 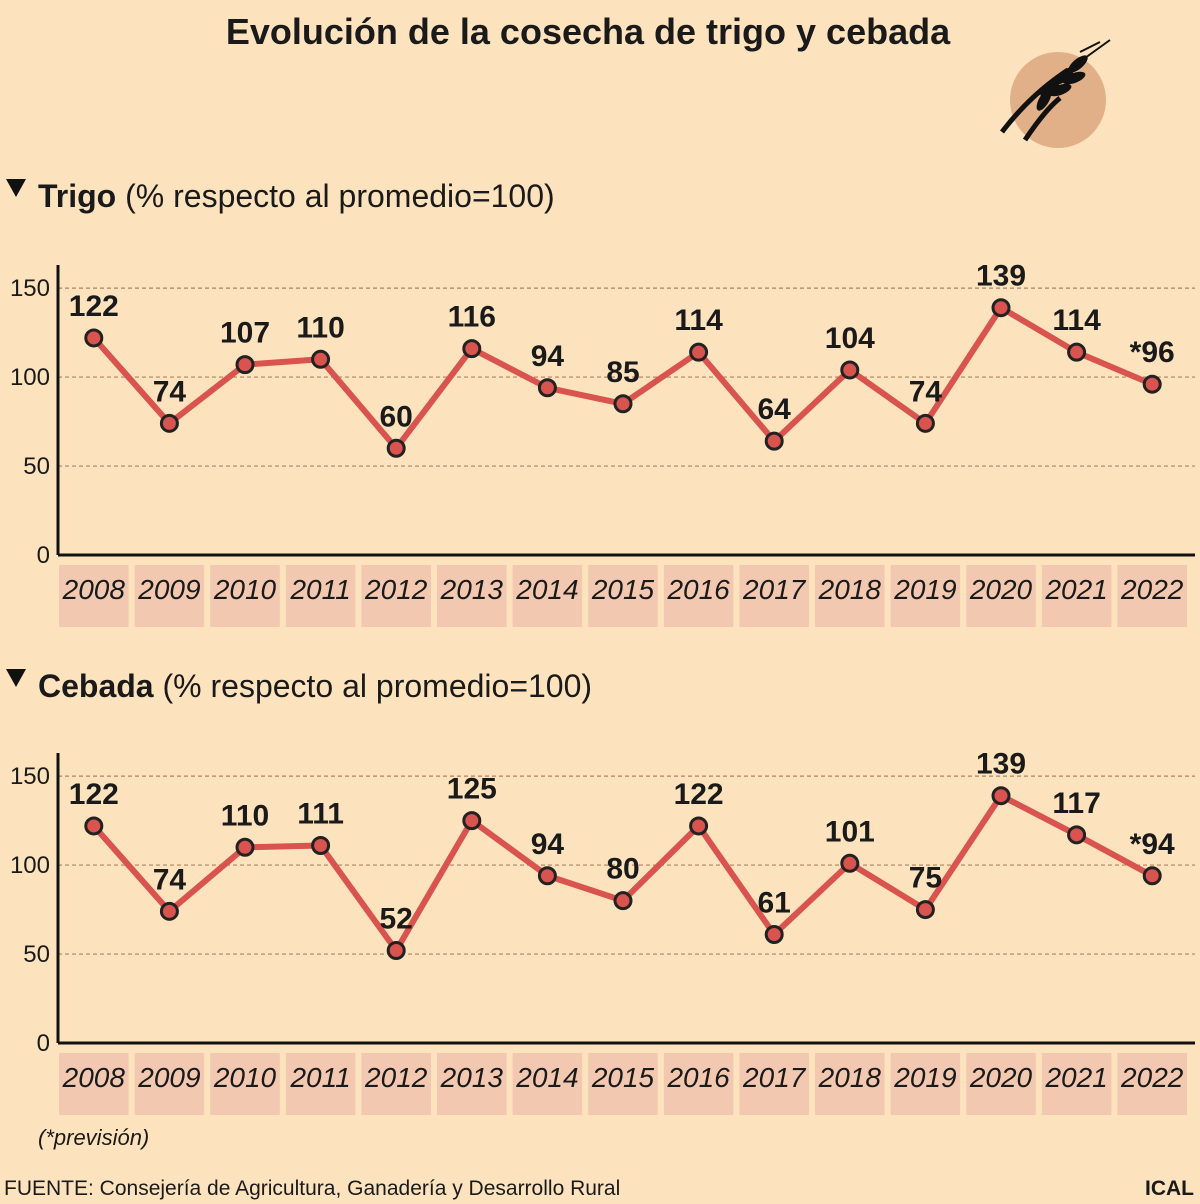 I want to click on value-label: 85, so click(x=622, y=372).